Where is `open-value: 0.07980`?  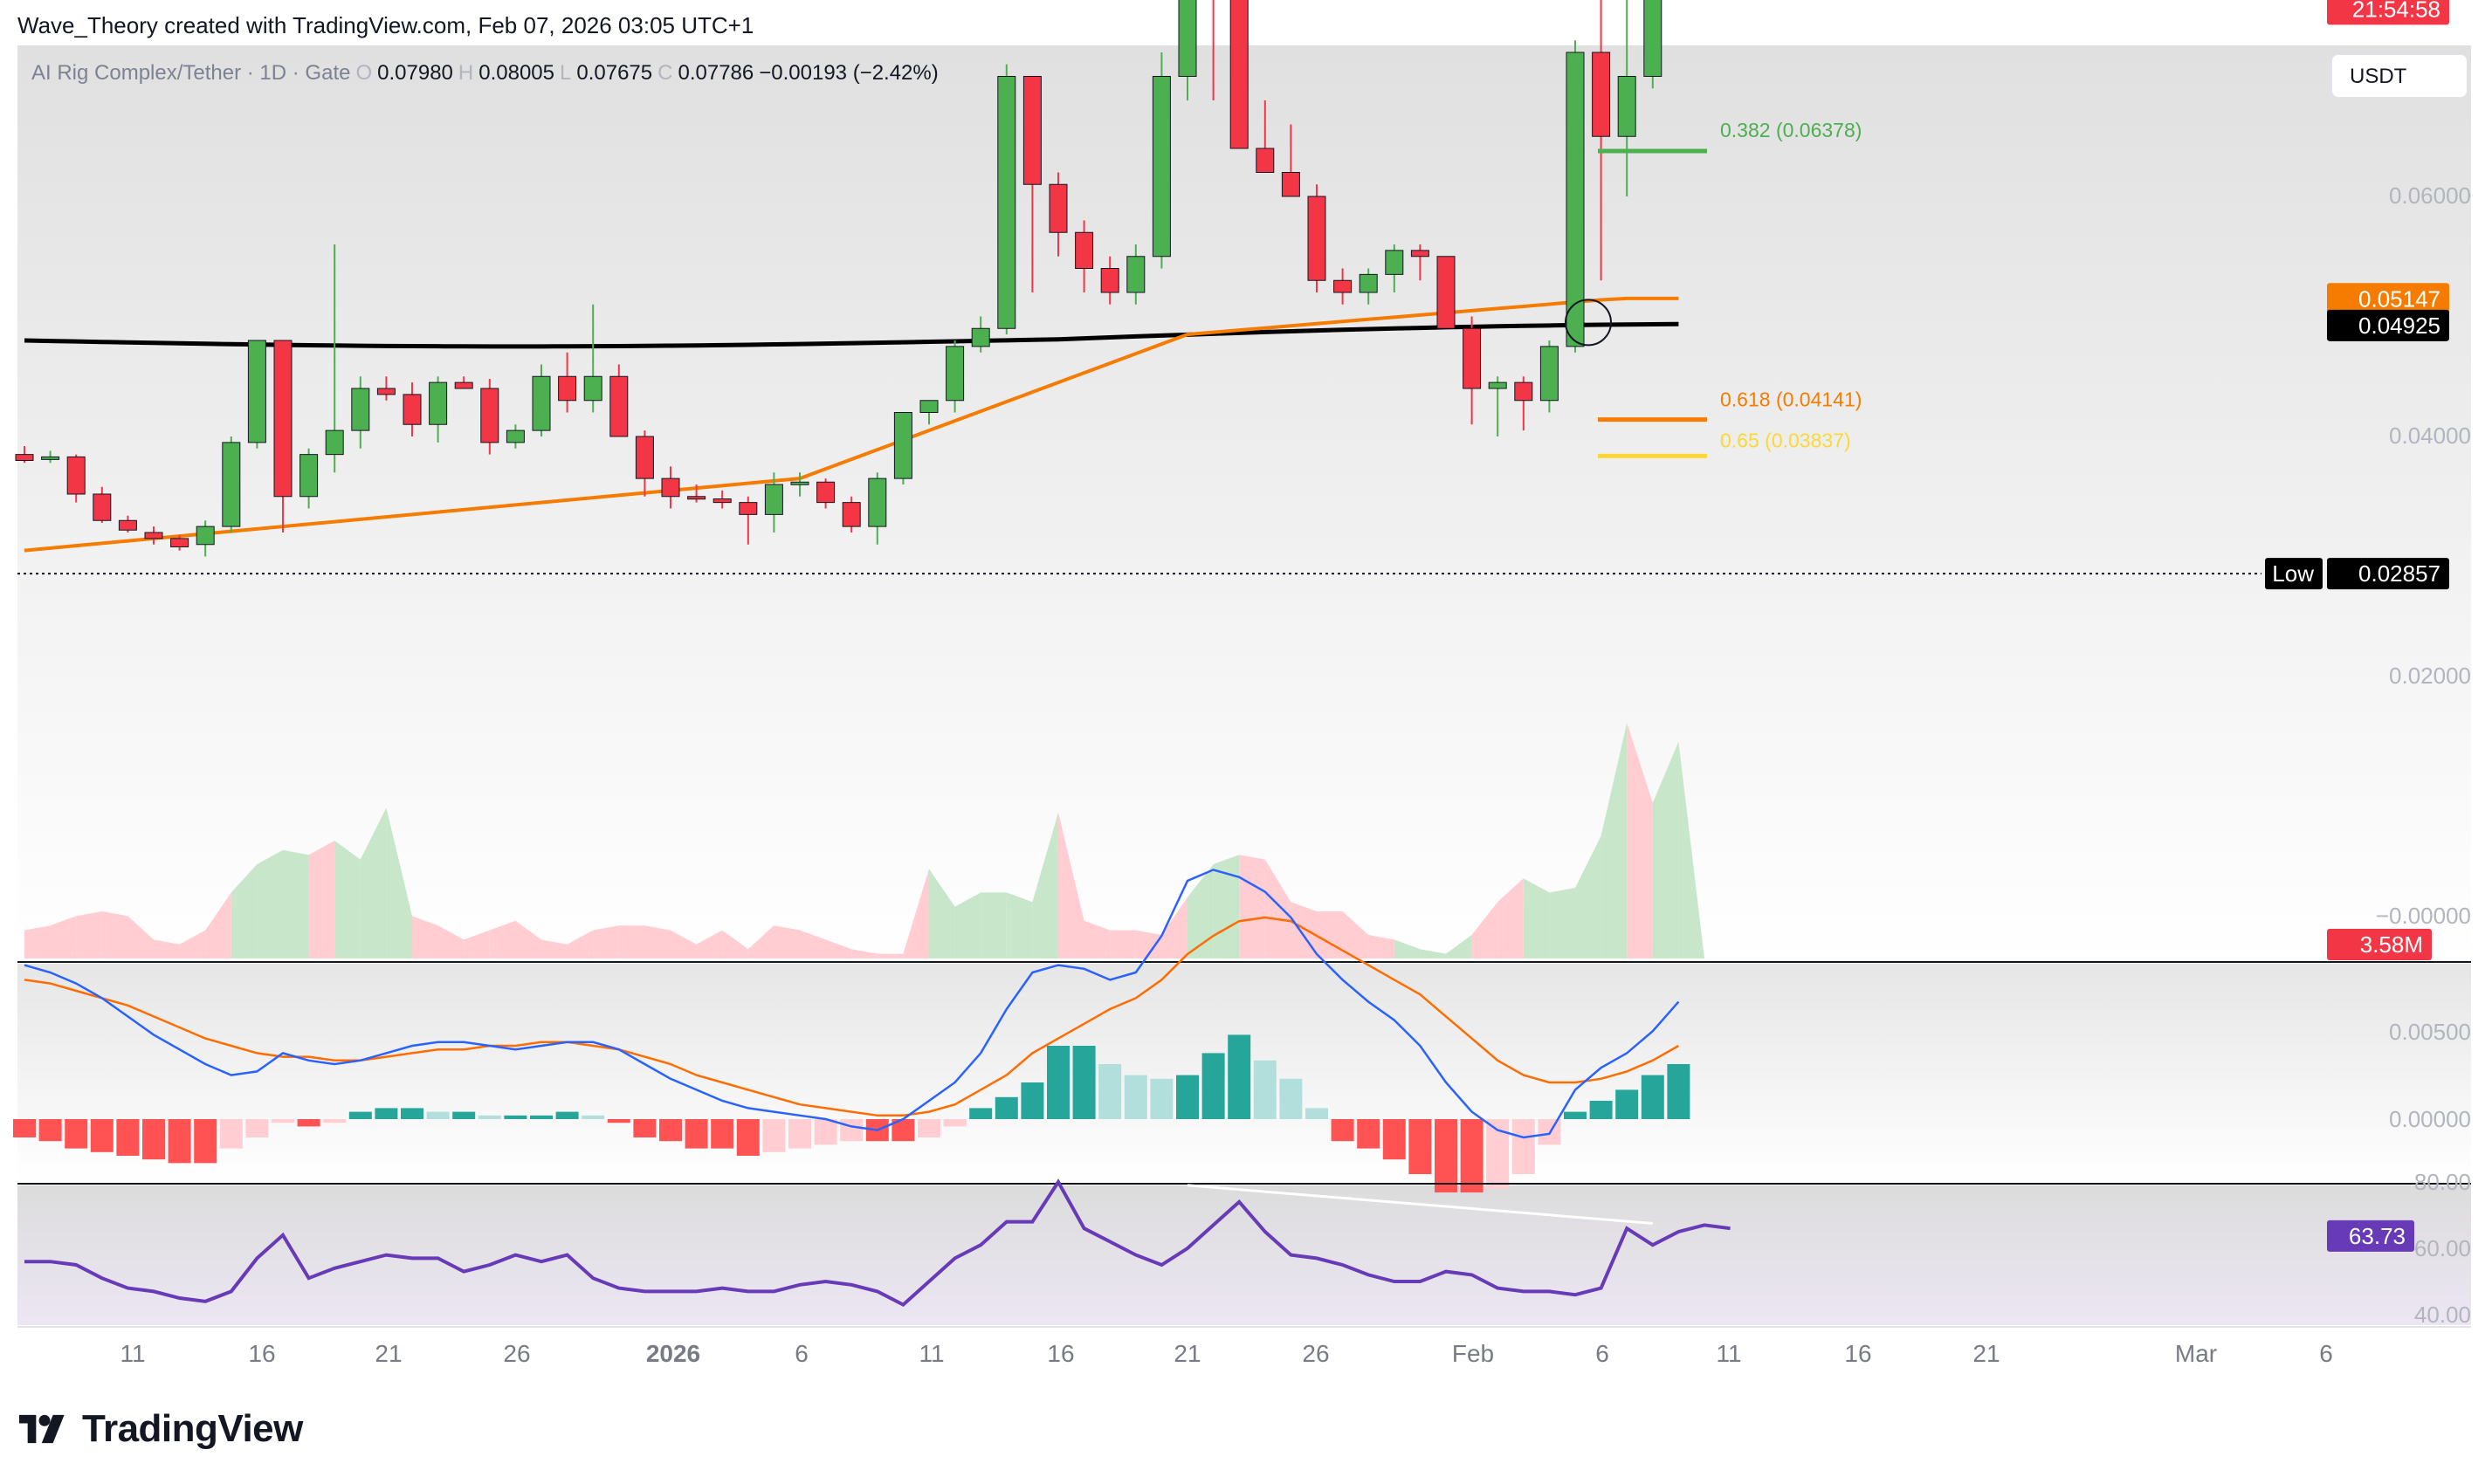
open-value: 0.07980 is located at coordinates (415, 73).